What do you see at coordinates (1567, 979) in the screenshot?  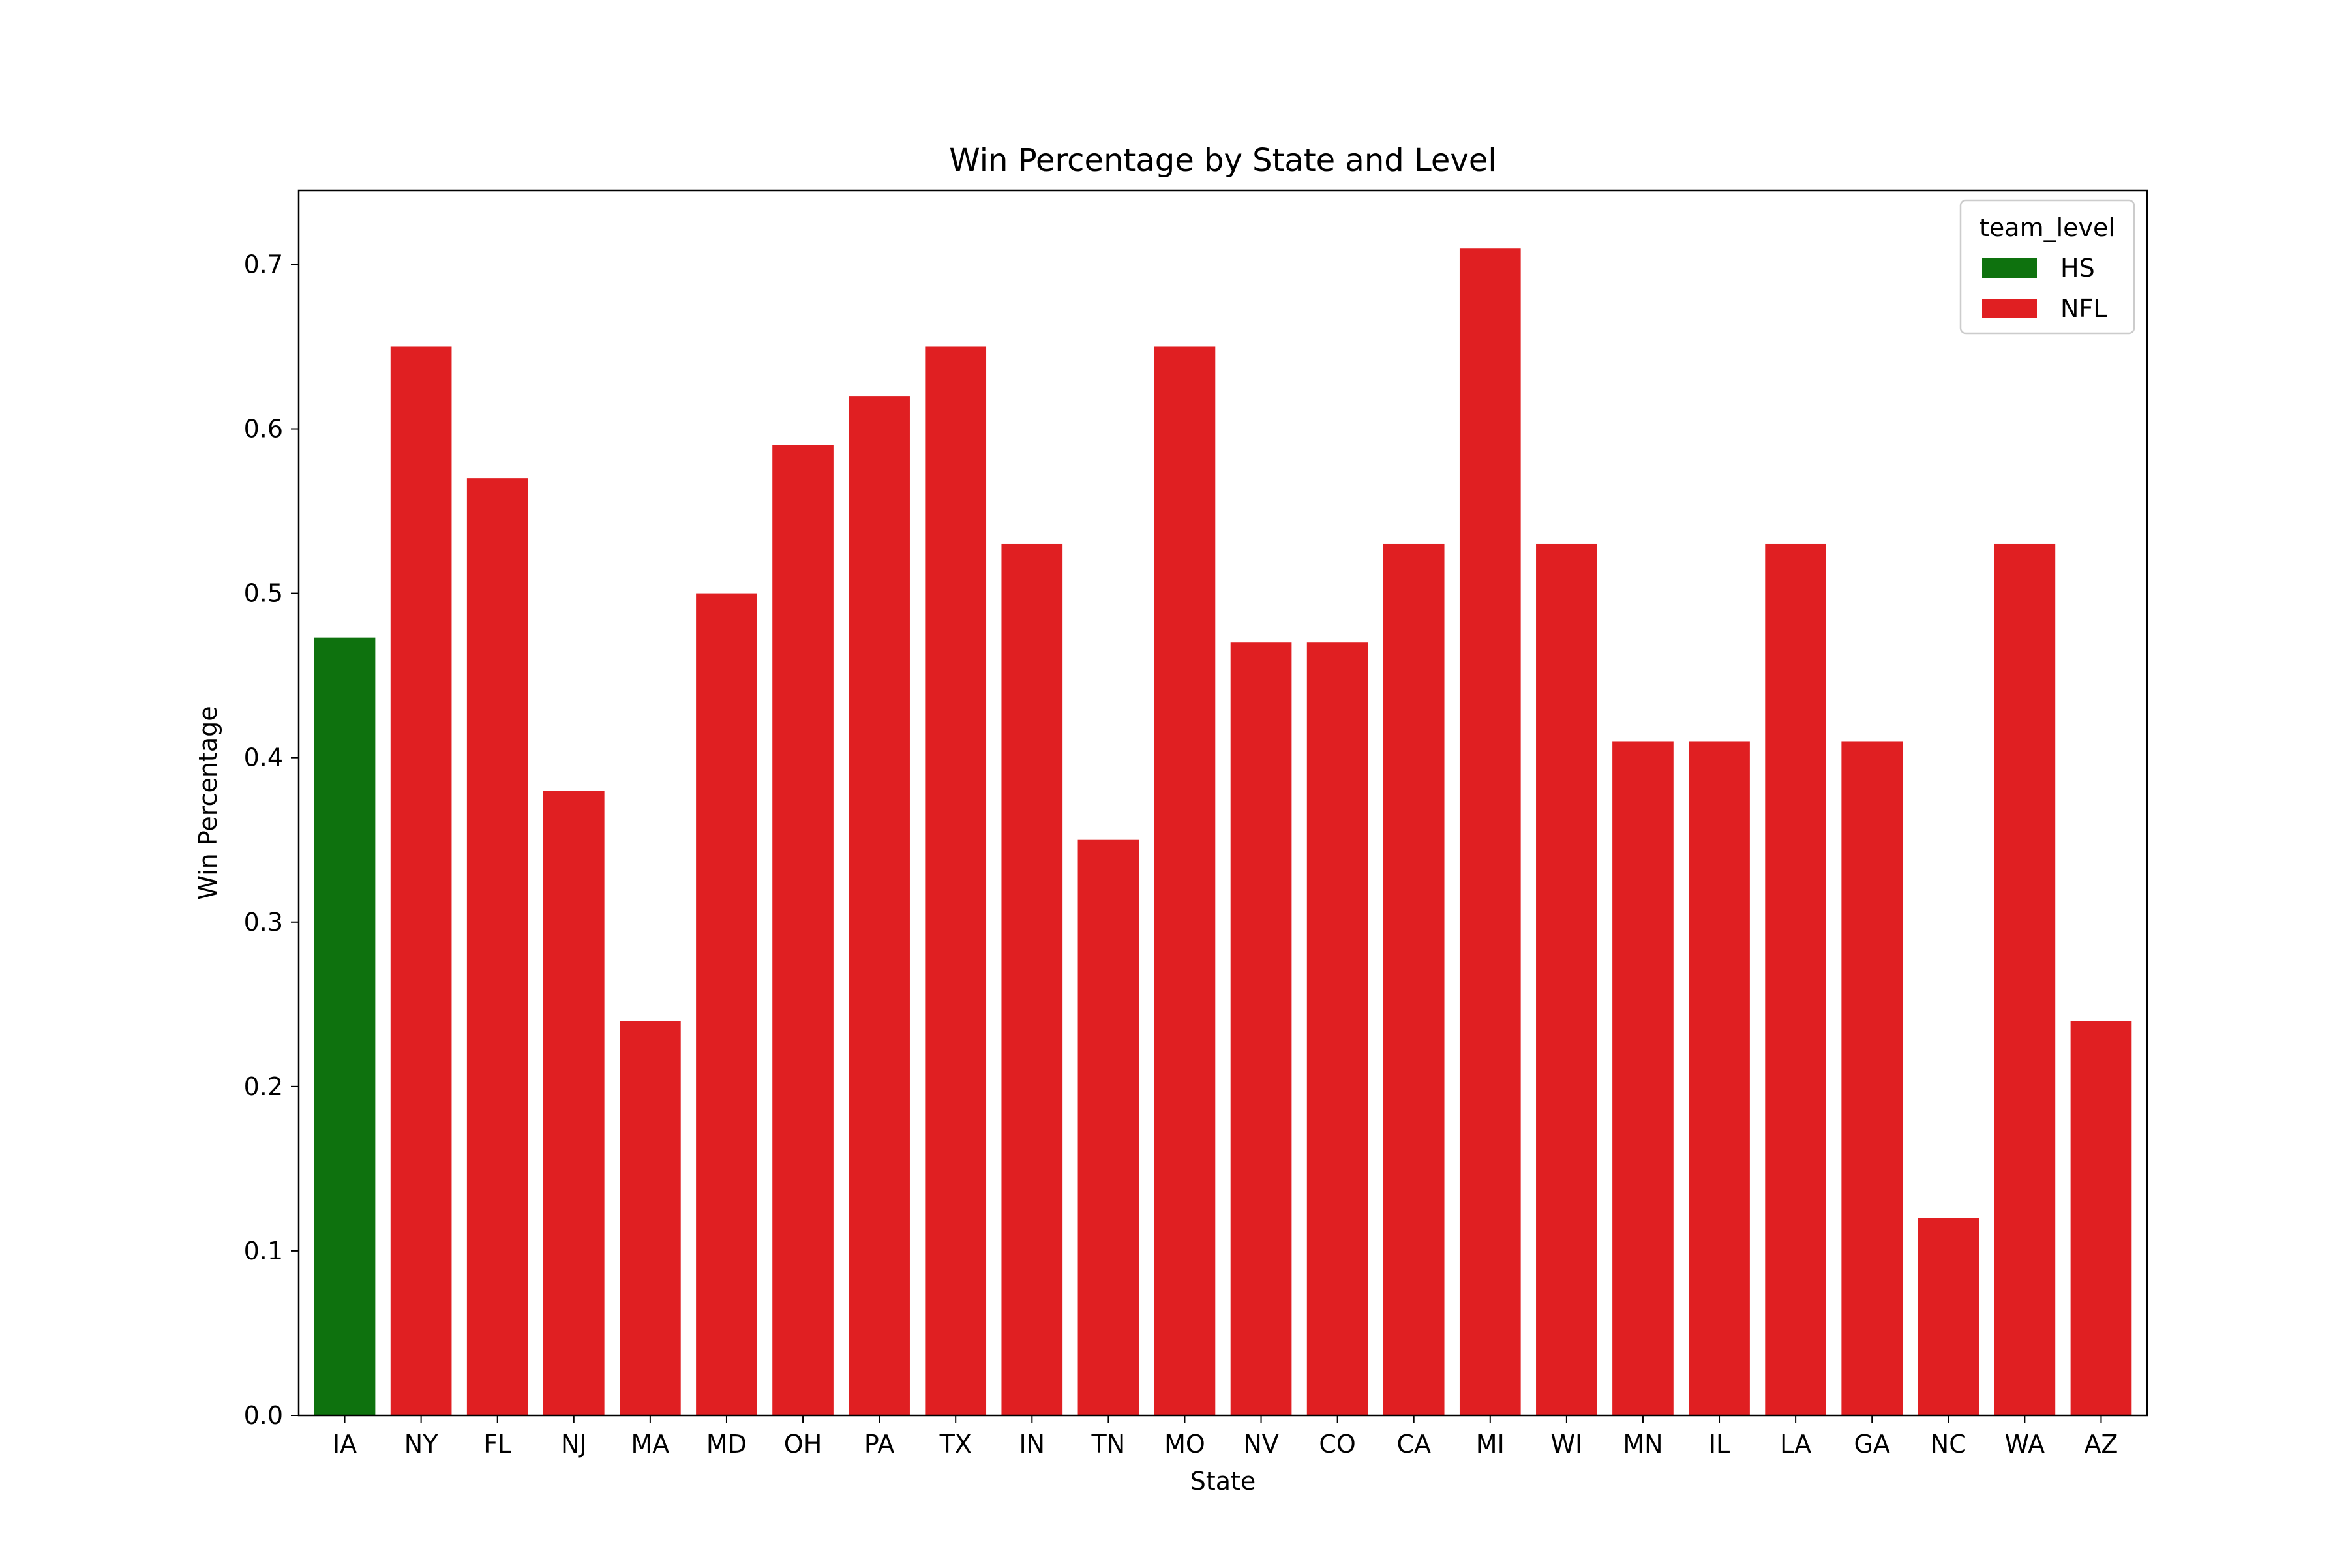 I see `bar-wi` at bounding box center [1567, 979].